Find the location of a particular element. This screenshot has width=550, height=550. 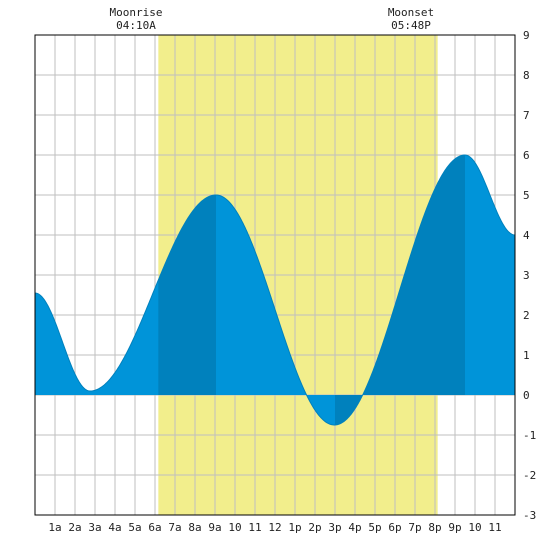

x-tick-label: 1a is located at coordinates (54, 527).